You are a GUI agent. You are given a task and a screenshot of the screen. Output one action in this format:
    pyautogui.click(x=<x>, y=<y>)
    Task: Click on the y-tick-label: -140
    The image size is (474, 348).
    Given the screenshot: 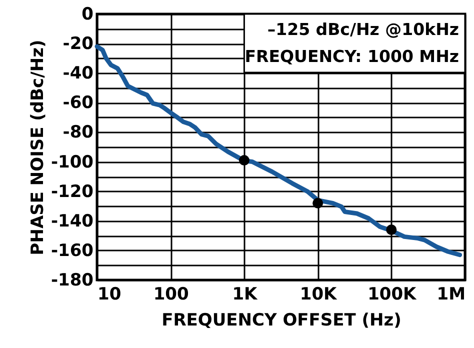 What is the action you would take?
    pyautogui.click(x=72, y=221)
    